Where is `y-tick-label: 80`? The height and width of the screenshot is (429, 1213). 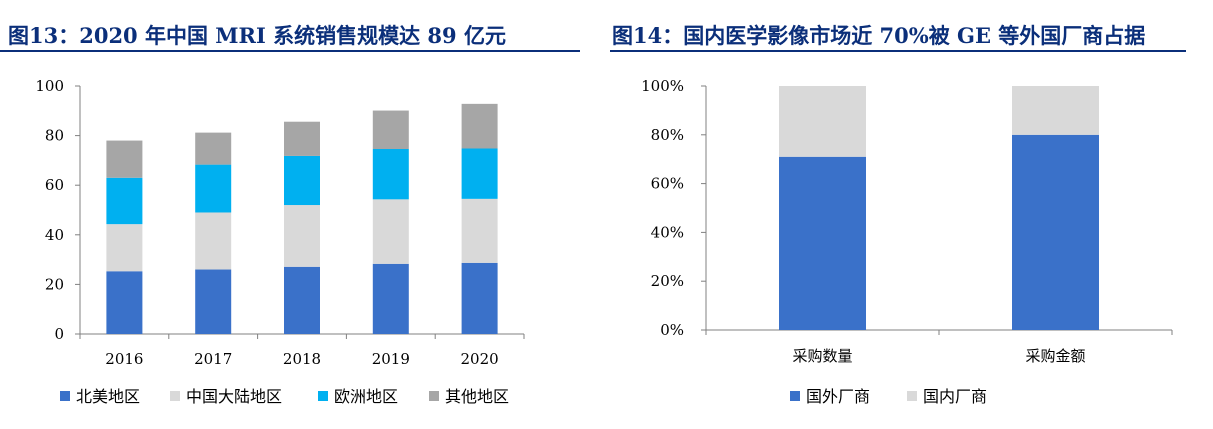 y-tick-label: 80 is located at coordinates (54, 136).